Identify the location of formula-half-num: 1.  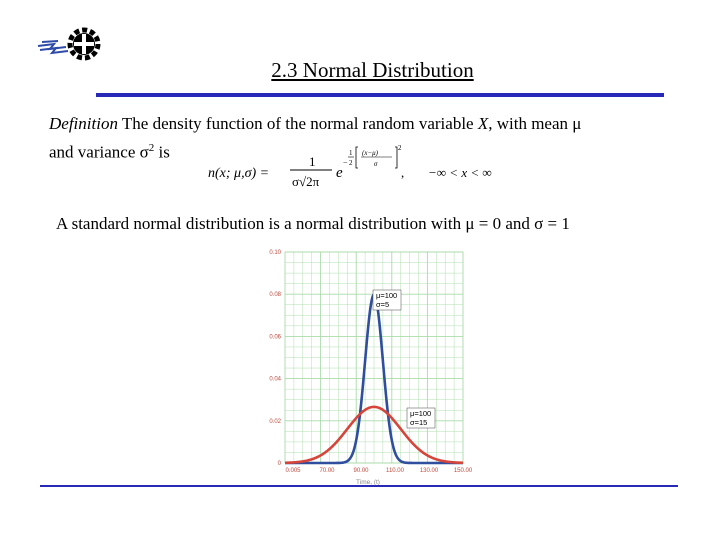
(351, 153).